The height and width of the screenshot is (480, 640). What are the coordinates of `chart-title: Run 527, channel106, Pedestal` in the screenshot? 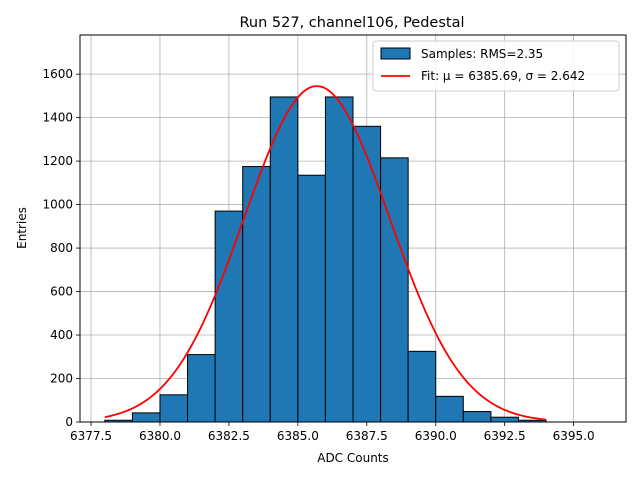 It's located at (351, 23).